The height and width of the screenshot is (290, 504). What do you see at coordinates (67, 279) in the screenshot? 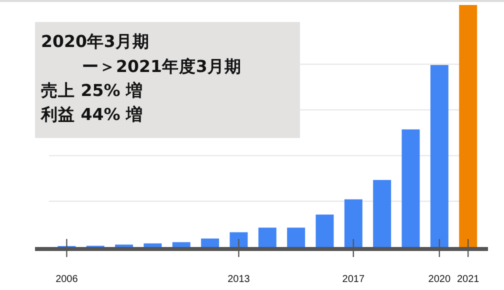
I see `x-tick-label: 2006` at bounding box center [67, 279].